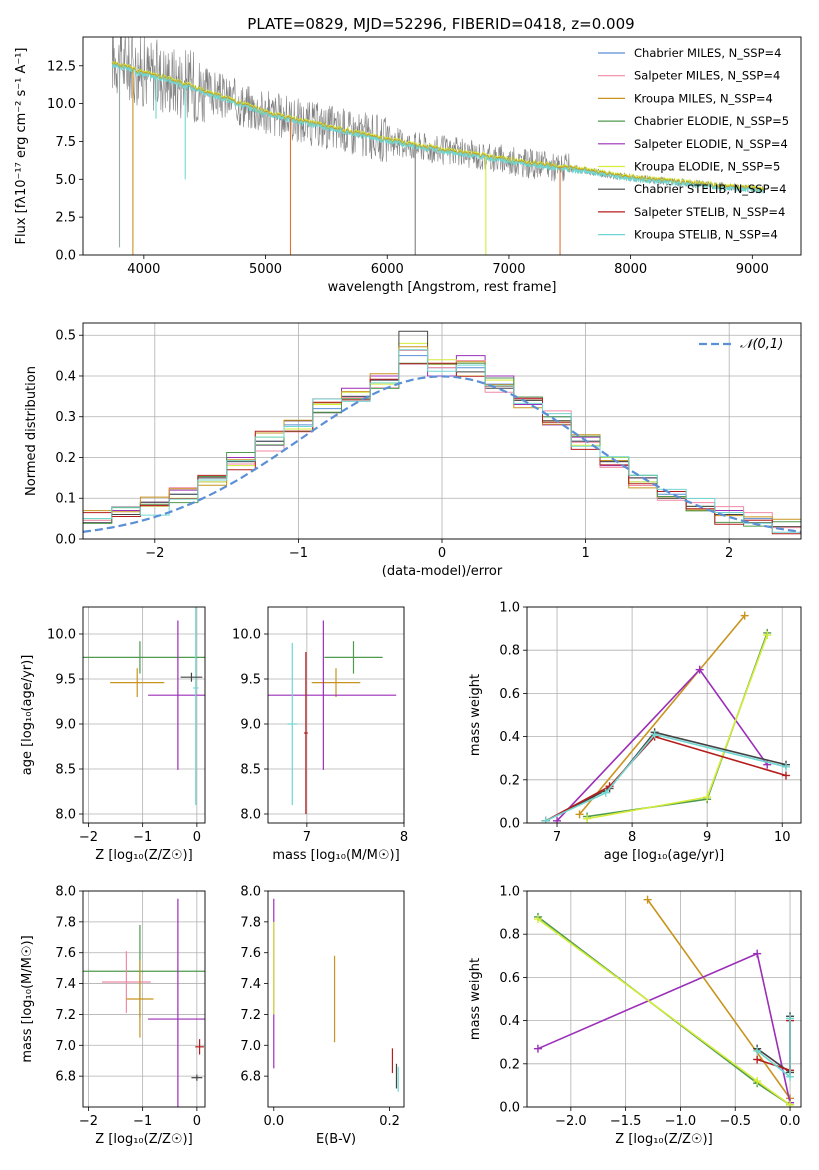 The width and height of the screenshot is (819, 1170). Describe the element at coordinates (65, 1015) in the screenshot. I see `y-tick-label: 7.2` at that location.